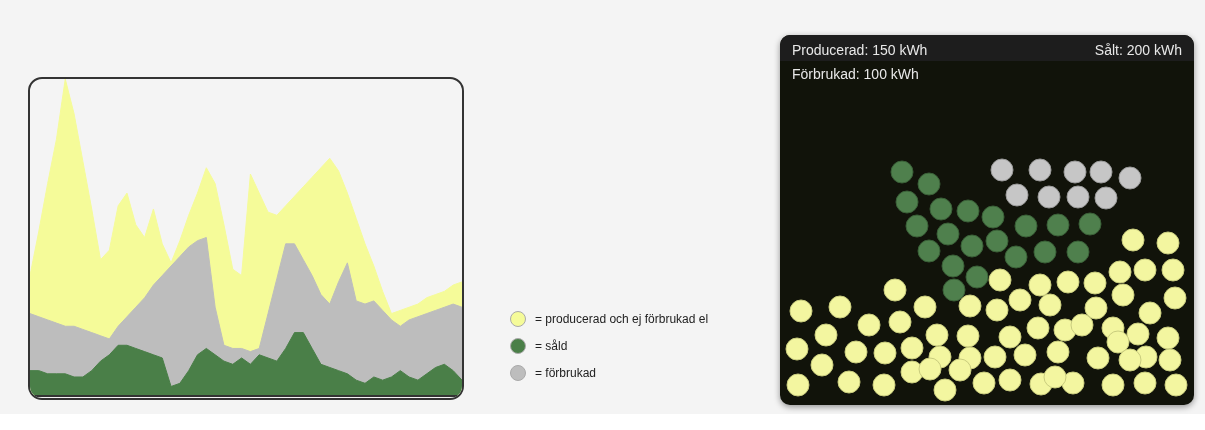 Image resolution: width=1205 pixels, height=430 pixels. What do you see at coordinates (622, 318) in the screenshot?
I see `legend-label: = producerad och ej förbrukad el` at bounding box center [622, 318].